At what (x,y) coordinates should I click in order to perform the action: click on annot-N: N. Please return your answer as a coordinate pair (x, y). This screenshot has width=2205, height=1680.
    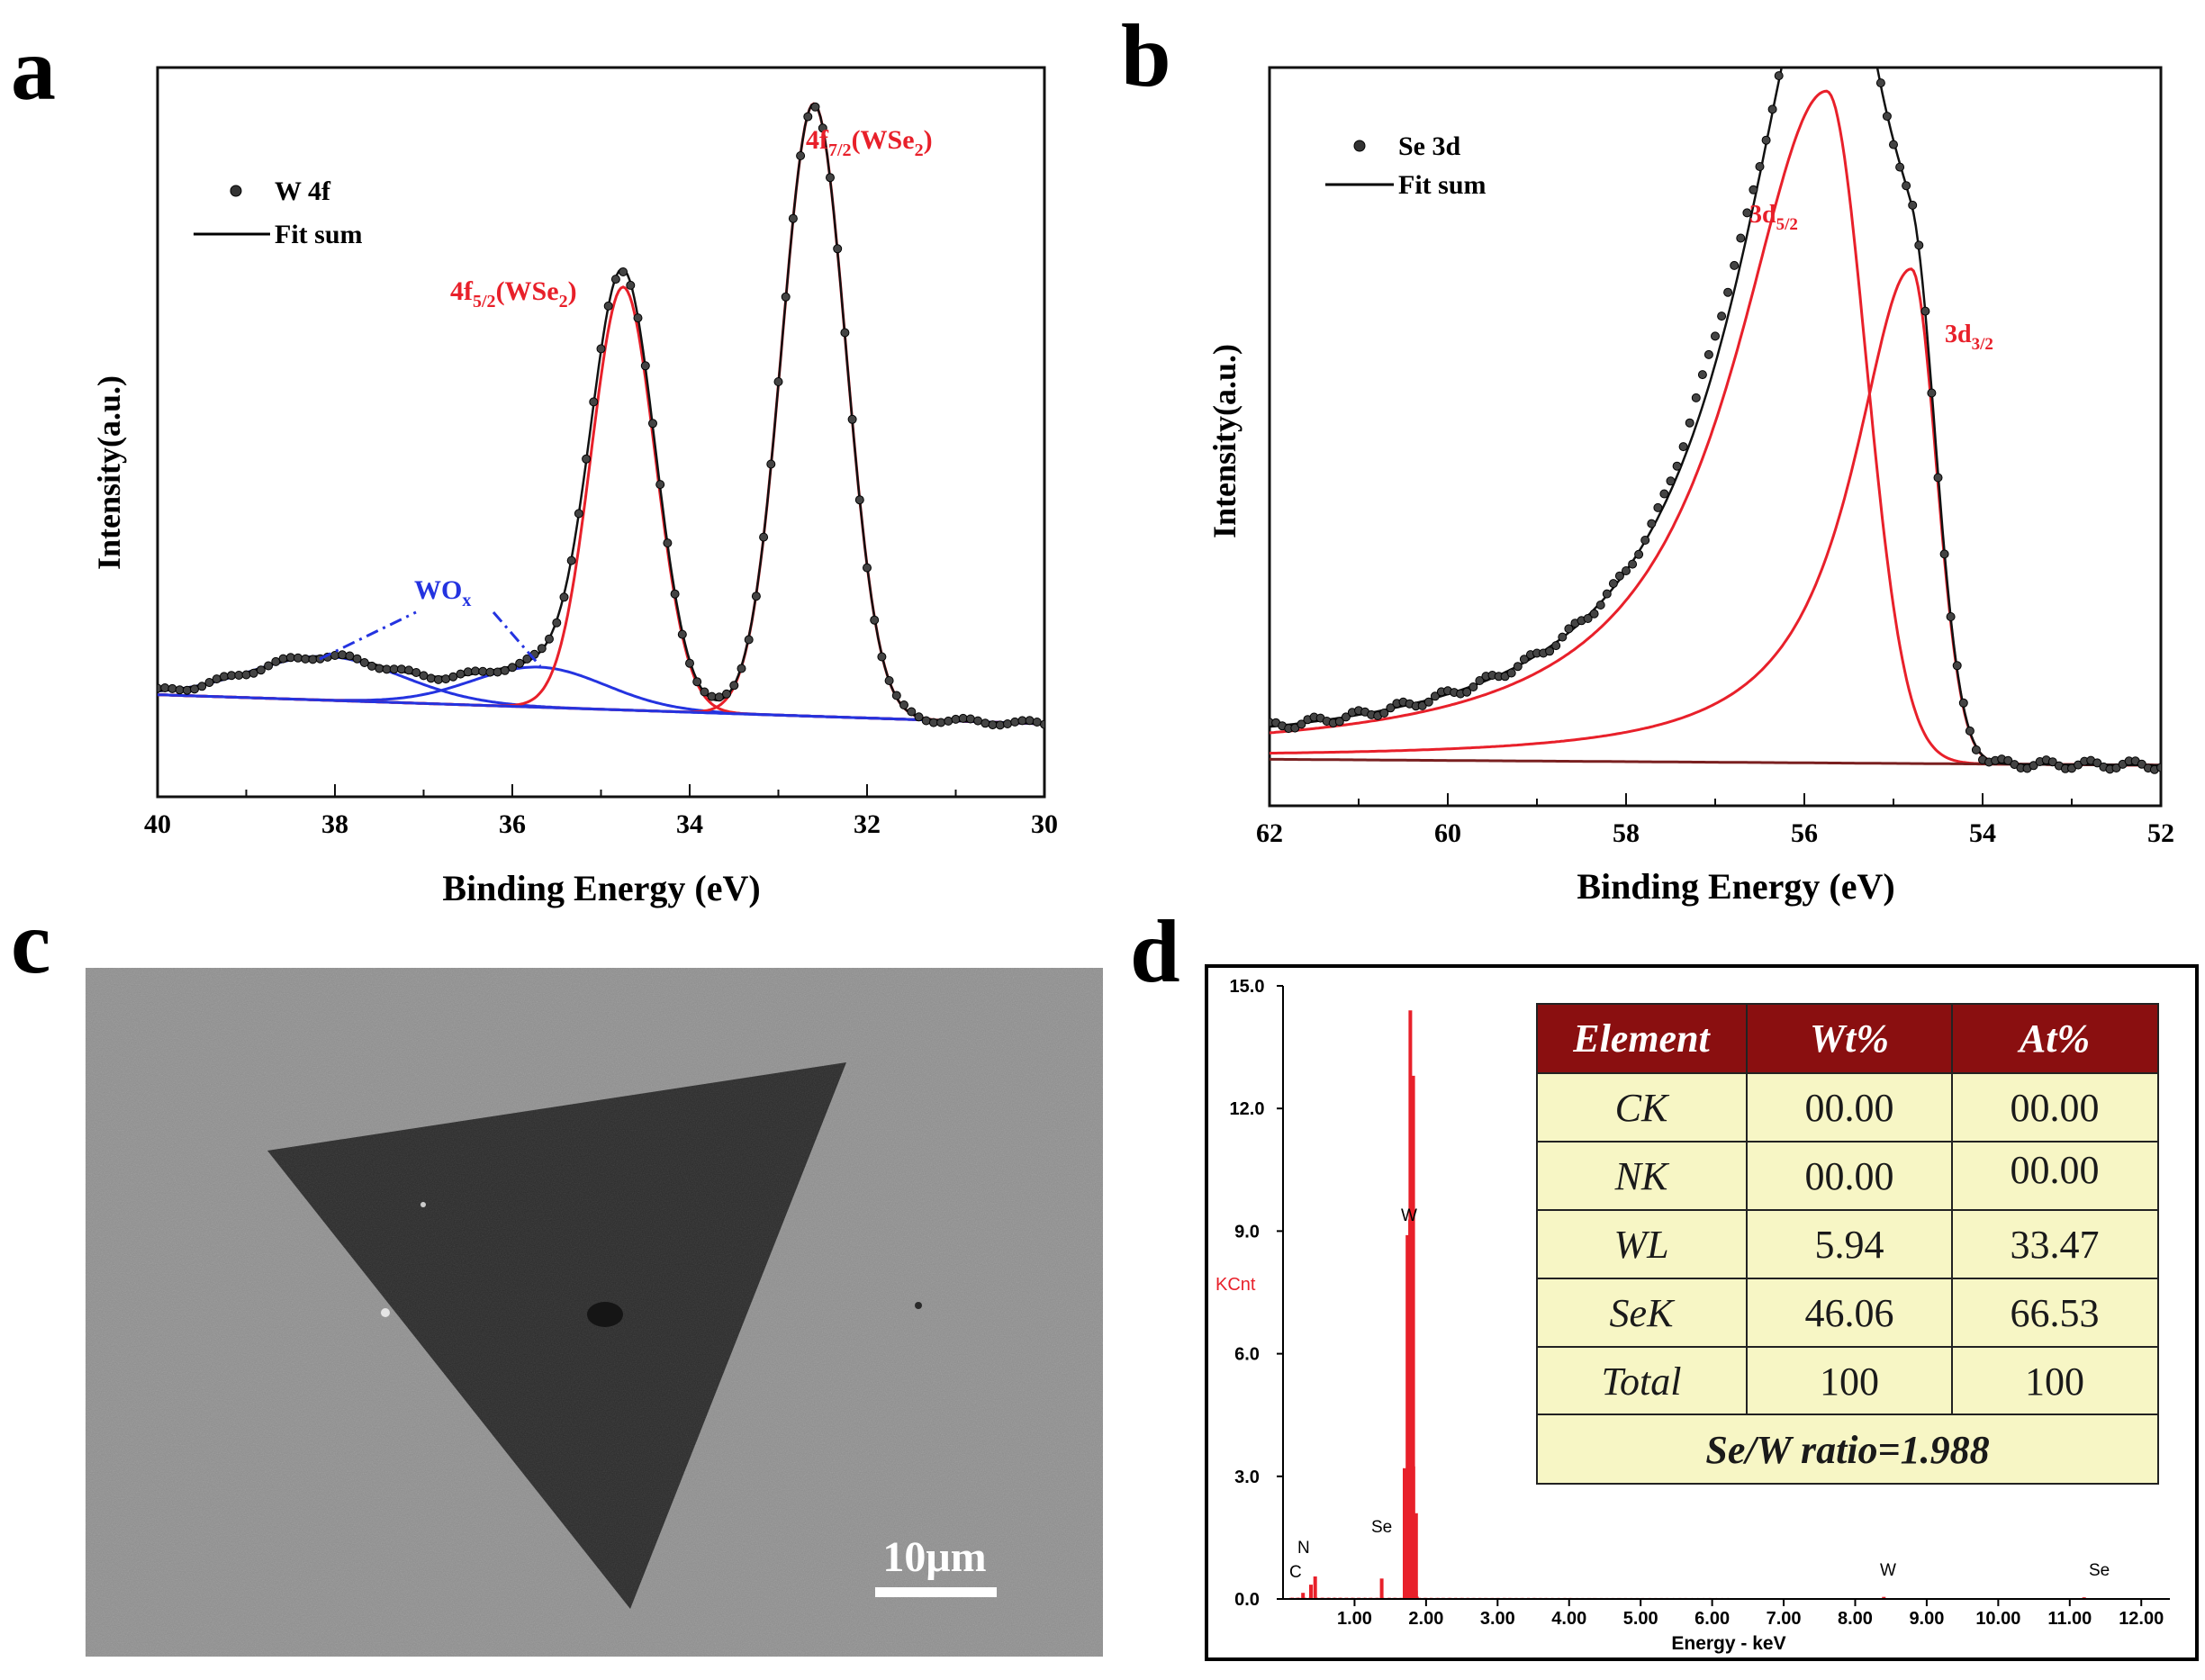
    Looking at the image, I should click on (1303, 1549).